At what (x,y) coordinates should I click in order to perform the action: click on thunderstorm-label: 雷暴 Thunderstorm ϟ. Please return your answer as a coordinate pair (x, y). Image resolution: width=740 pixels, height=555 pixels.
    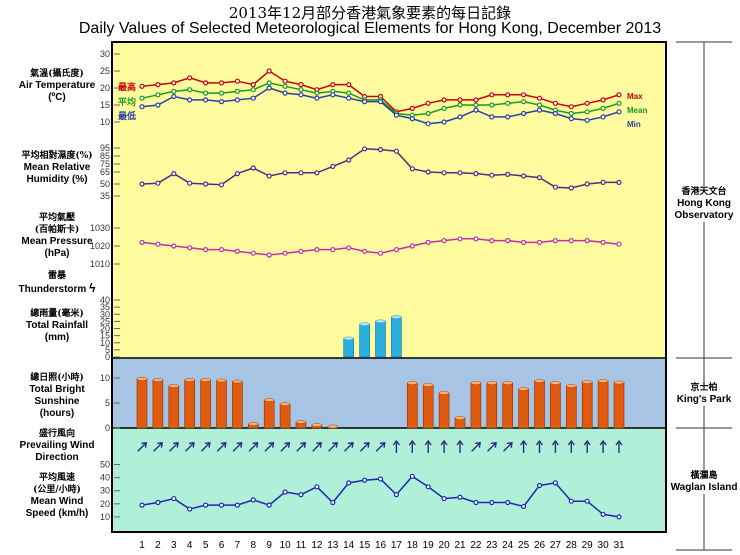
    Looking at the image, I should click on (57, 283).